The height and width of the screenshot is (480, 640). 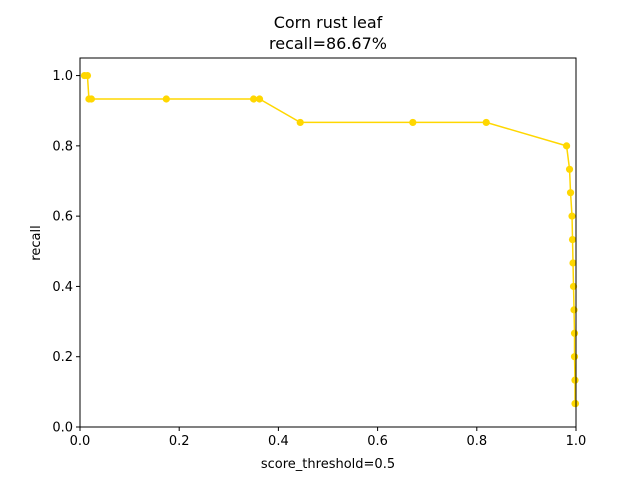 What do you see at coordinates (62, 287) in the screenshot?
I see `y-tick-label: 0.4` at bounding box center [62, 287].